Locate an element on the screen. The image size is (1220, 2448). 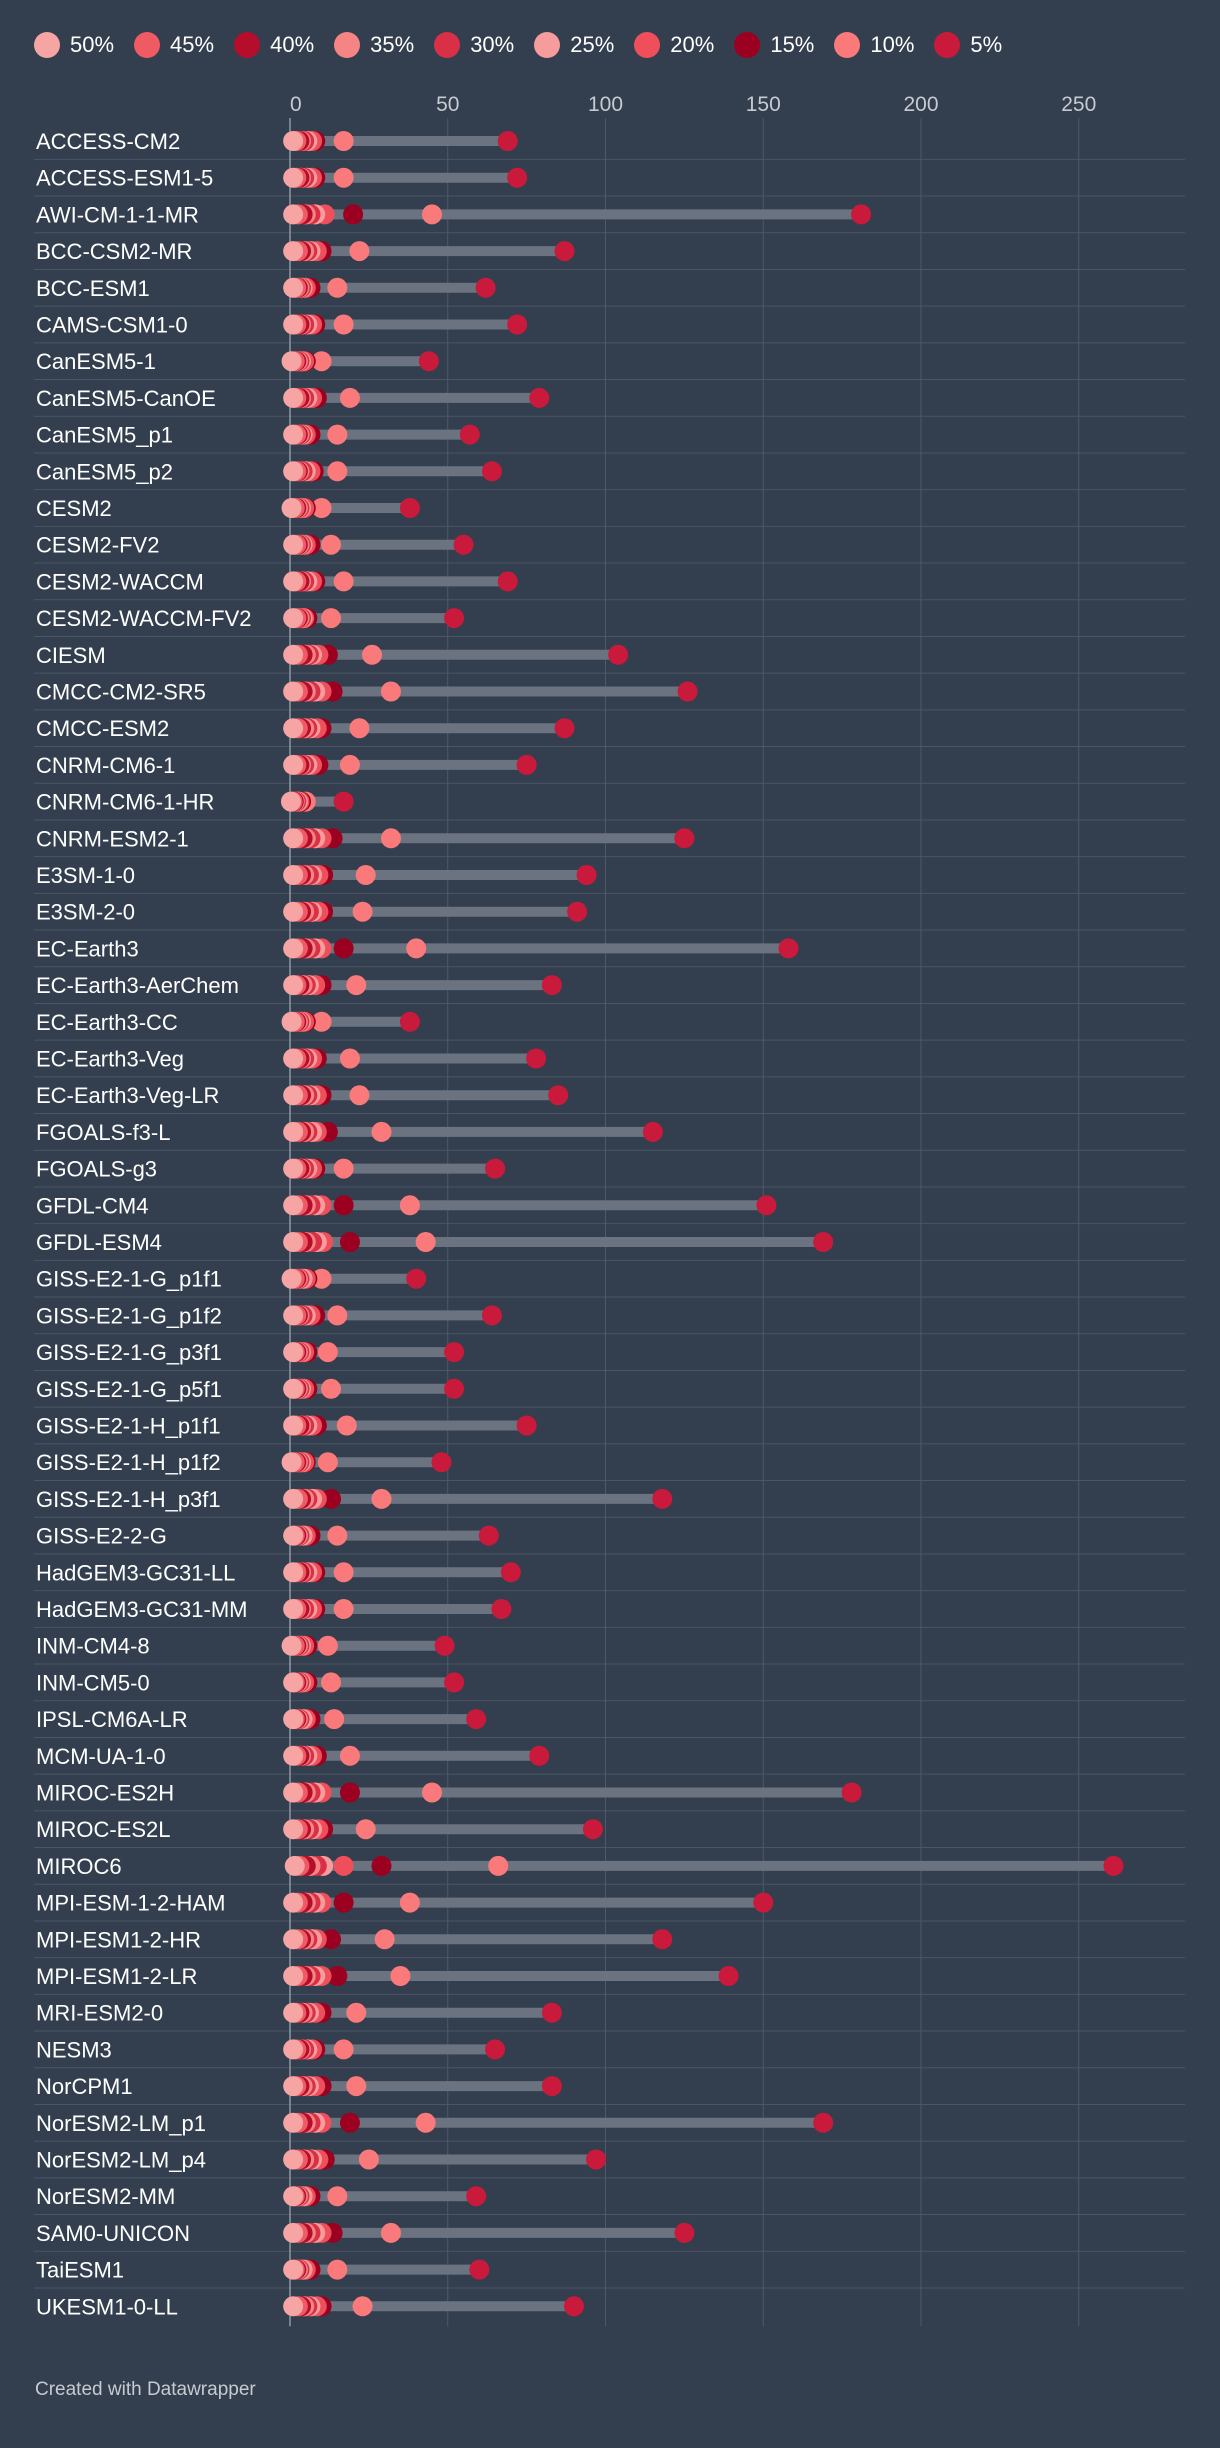
row-label: CESM2 is located at coordinates (74, 508).